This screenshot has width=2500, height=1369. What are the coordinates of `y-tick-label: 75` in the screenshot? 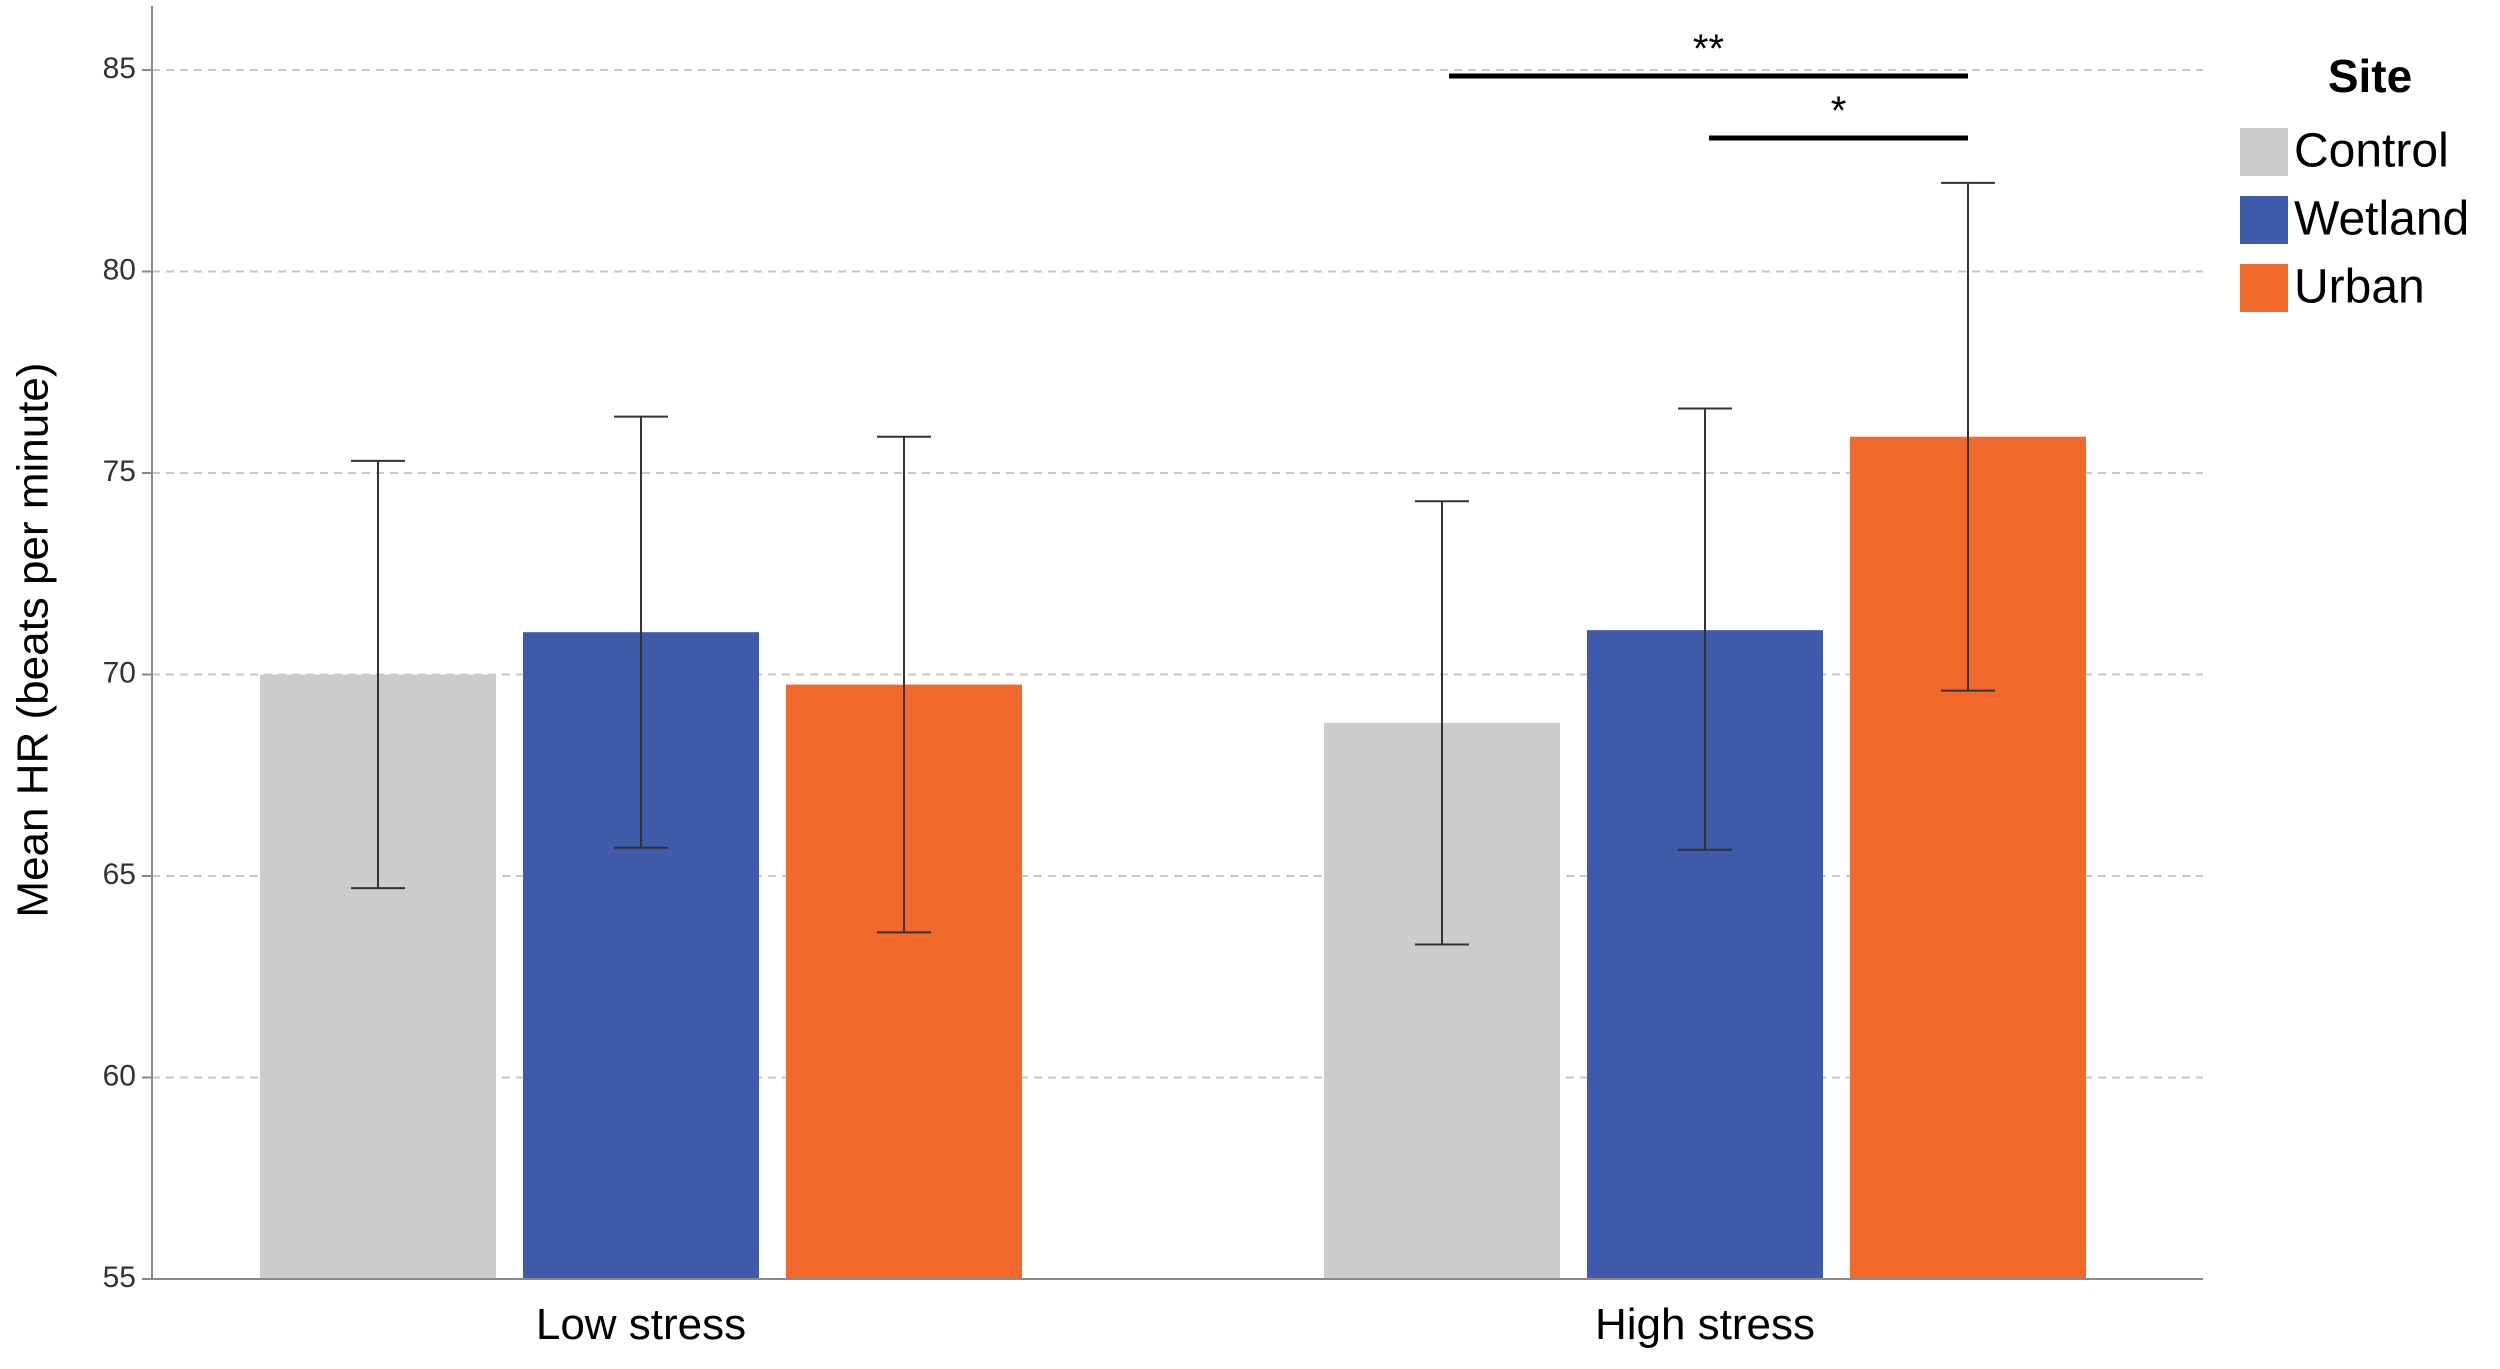 It's located at (119, 471).